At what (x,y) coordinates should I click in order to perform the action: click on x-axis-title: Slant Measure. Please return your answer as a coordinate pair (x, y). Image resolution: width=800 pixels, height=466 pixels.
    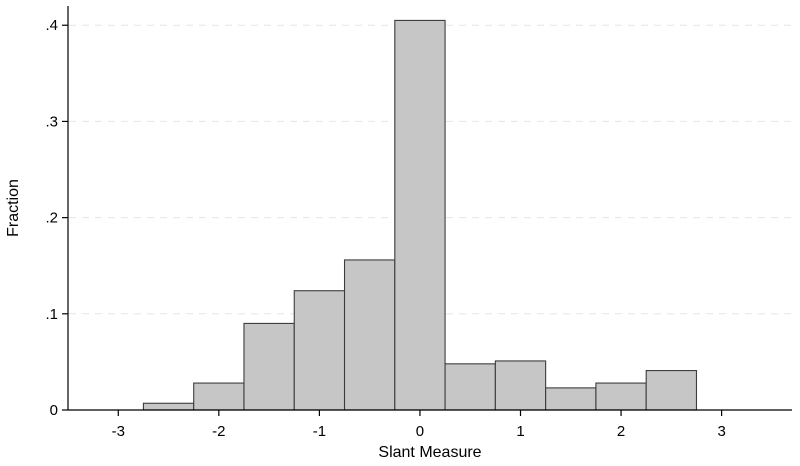
    Looking at the image, I should click on (429, 452).